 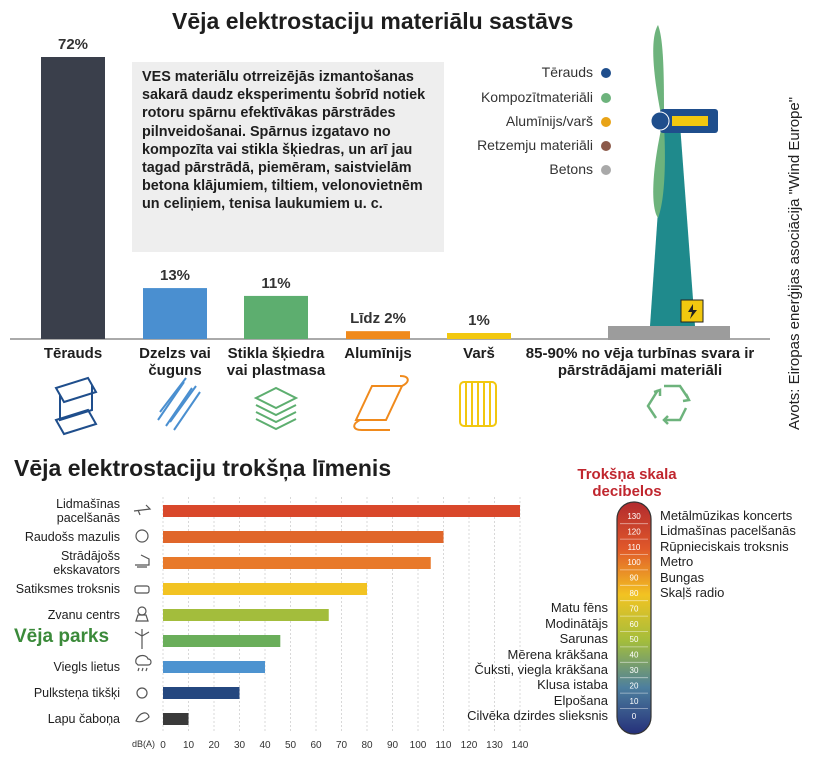 I want to click on rain-cloud-icon, so click(x=143, y=663).